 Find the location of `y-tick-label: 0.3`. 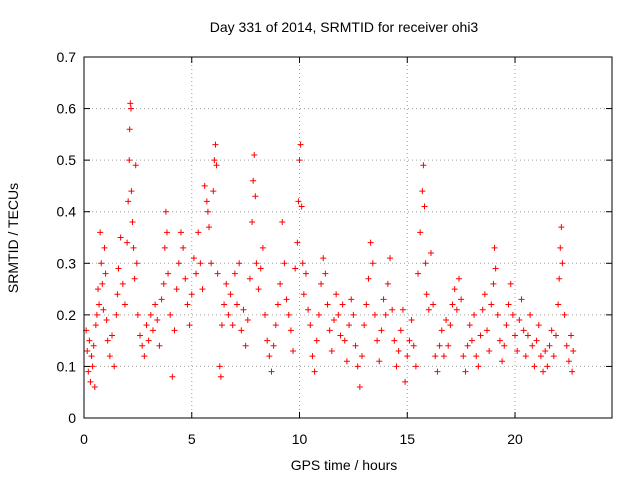

y-tick-label: 0.3 is located at coordinates (67, 263).